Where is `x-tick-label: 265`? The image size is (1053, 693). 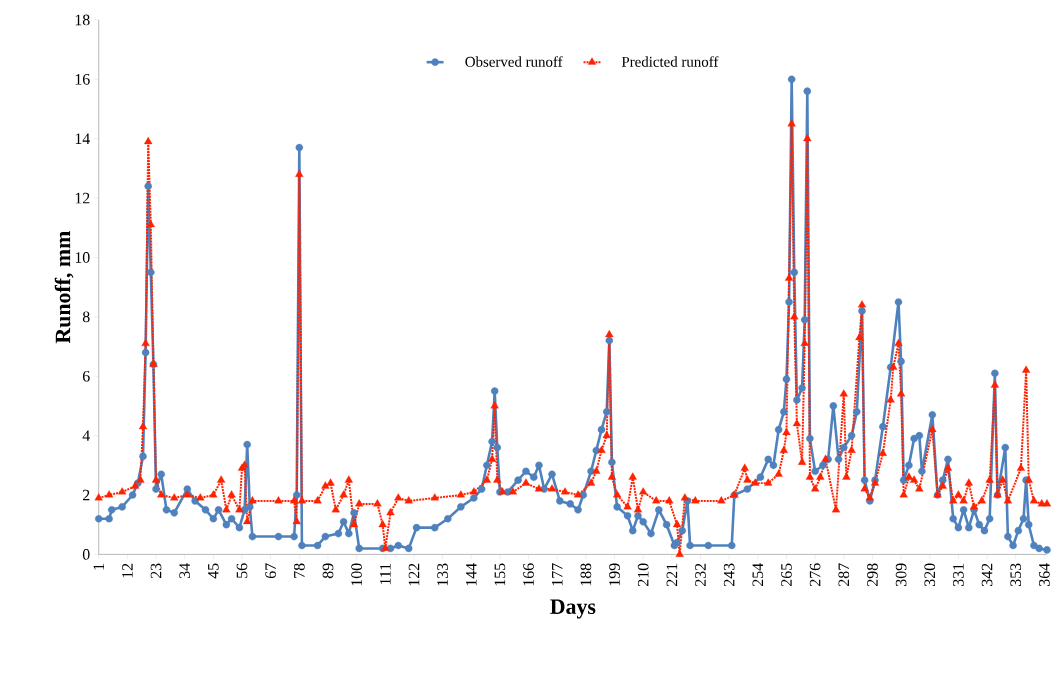 x-tick-label: 265 is located at coordinates (786, 575).